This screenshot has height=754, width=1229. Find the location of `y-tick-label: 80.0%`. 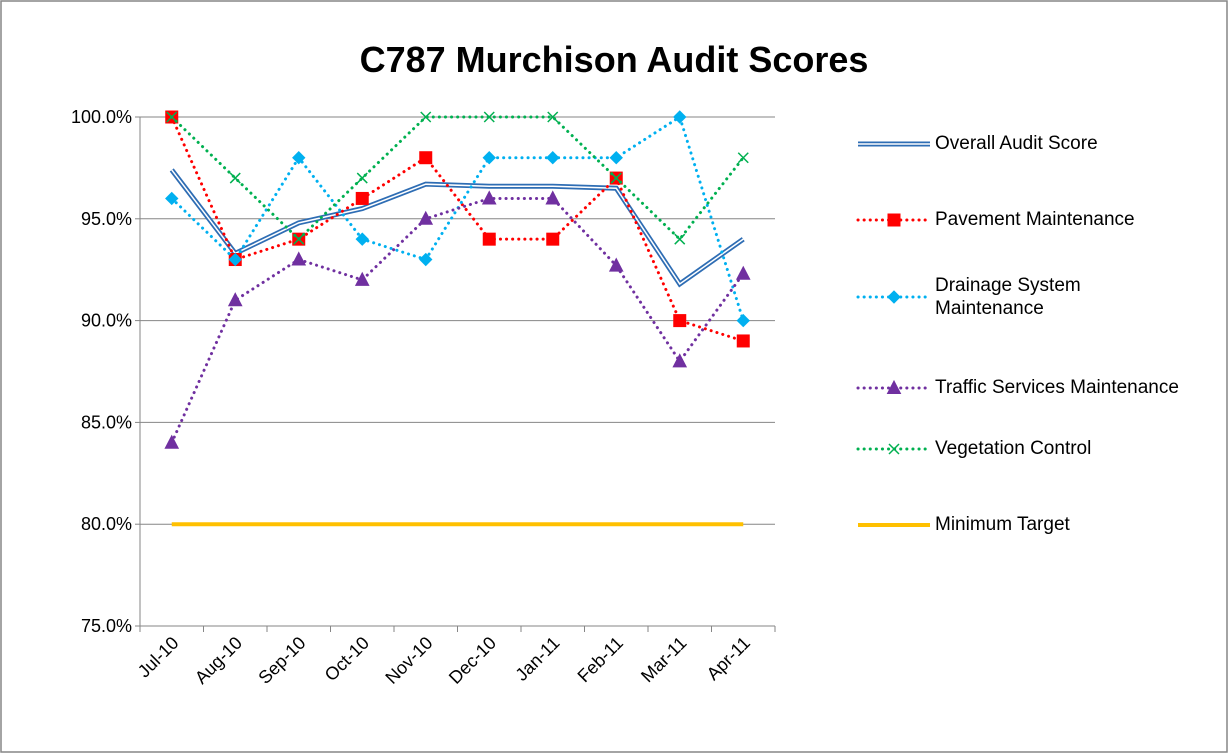

y-tick-label: 80.0% is located at coordinates (106, 524).